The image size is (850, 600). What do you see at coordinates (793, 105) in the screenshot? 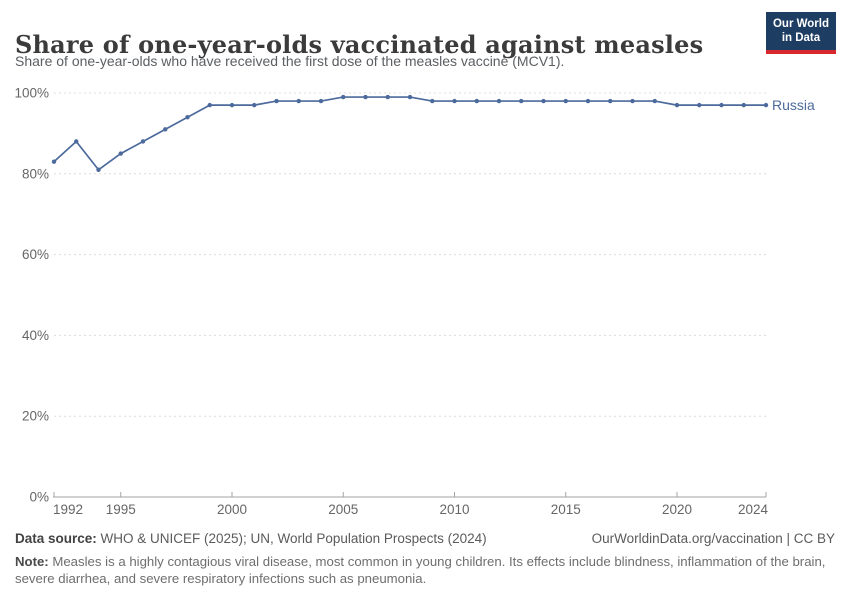
I see `russia-series-label: Russia` at bounding box center [793, 105].